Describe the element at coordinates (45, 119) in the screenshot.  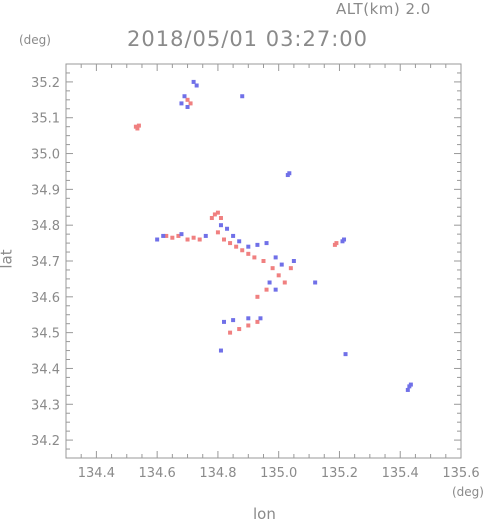
I see `y-tick-label: 35.1` at that location.